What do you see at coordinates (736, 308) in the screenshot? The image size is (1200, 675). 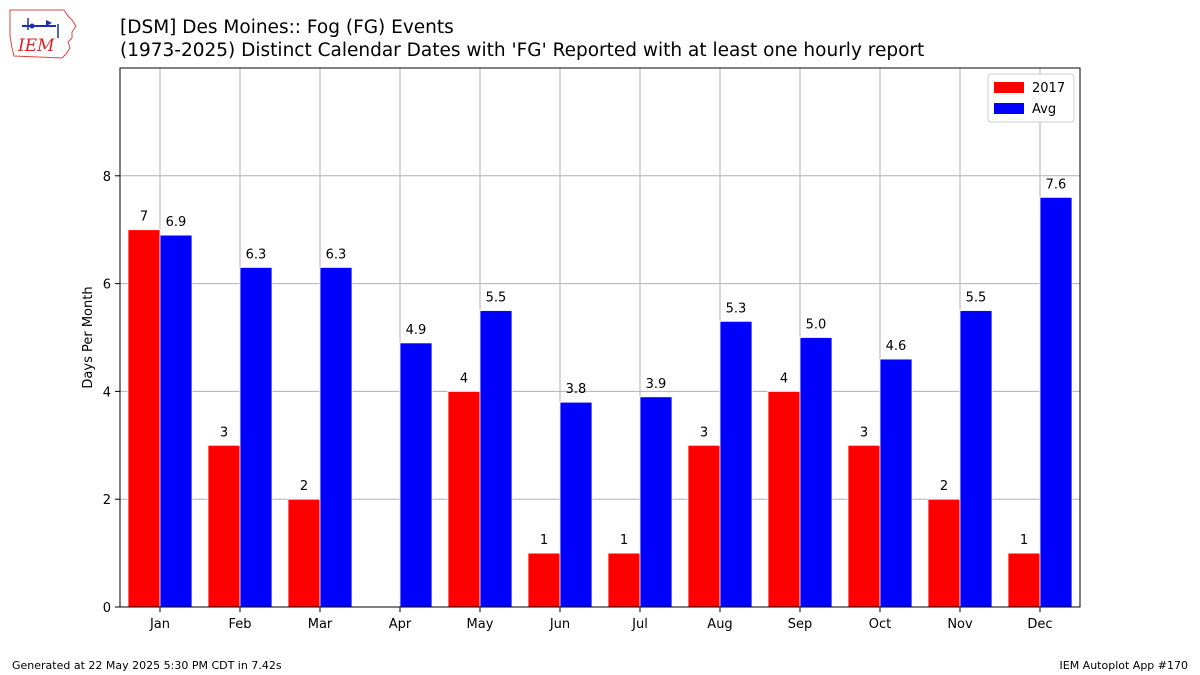 I see `data-label: 5.3` at bounding box center [736, 308].